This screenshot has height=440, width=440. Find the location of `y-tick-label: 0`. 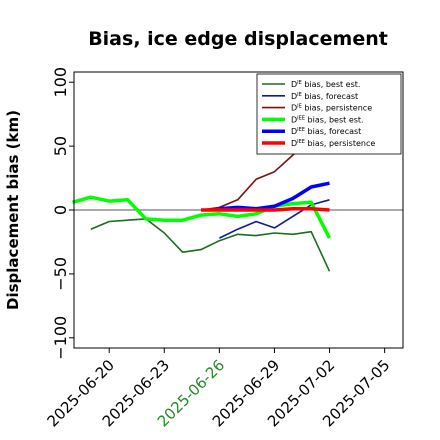

y-tick-label: 0 is located at coordinates (60, 210).